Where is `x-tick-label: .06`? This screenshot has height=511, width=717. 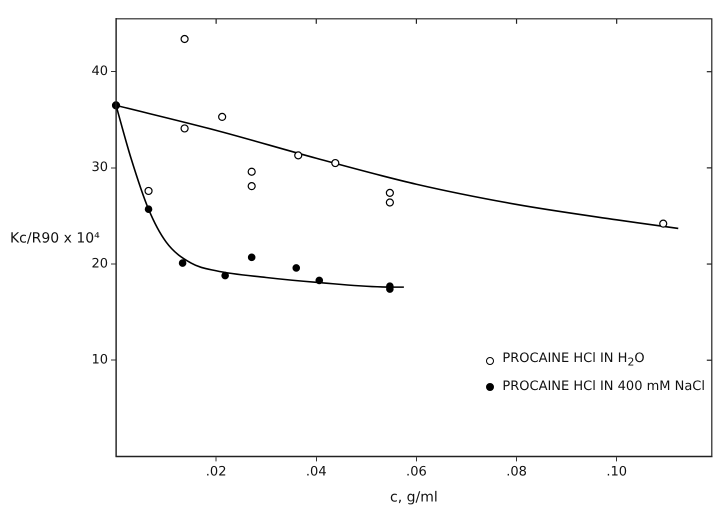
x-tick-label: .06 is located at coordinates (416, 472).